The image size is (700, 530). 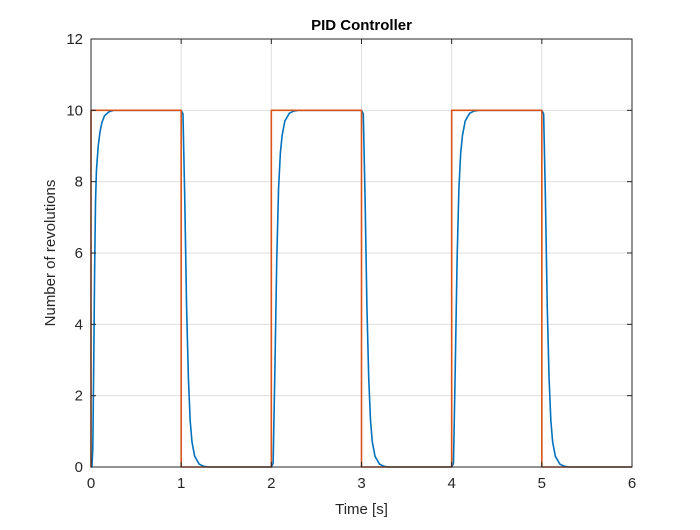 I want to click on x-tick-labels: 0 1 2 3 4 5 6, so click(x=361, y=483).